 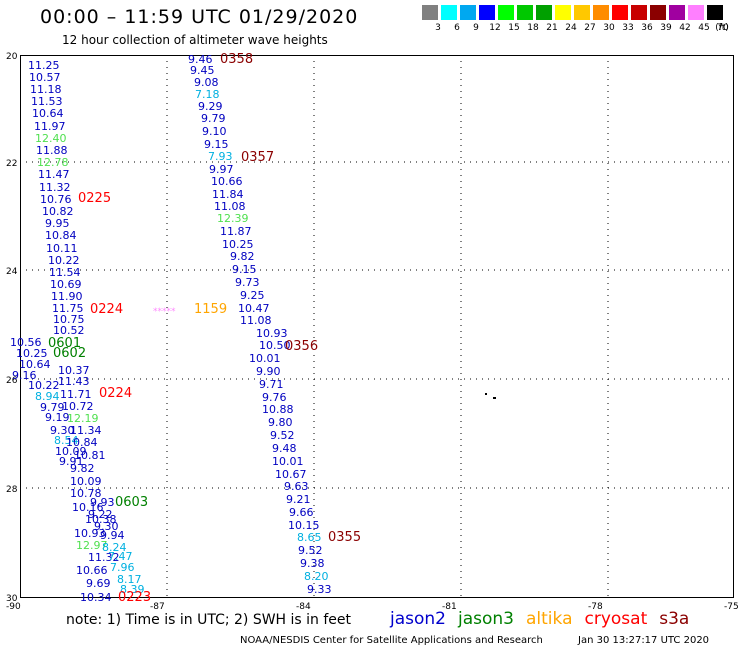 I want to click on wave-height-value: 10.16, so click(x=88, y=507).